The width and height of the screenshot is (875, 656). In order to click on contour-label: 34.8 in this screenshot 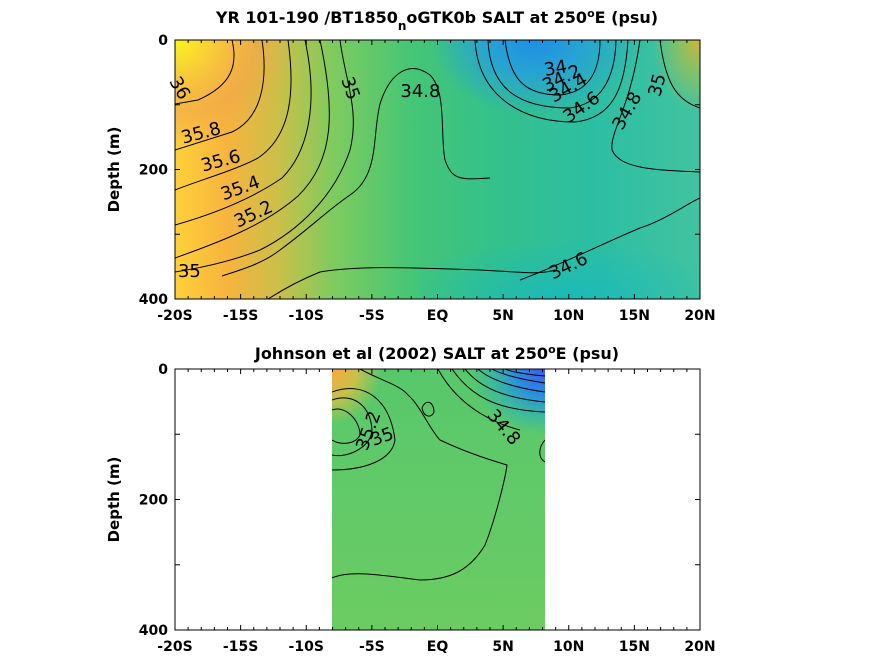, I will do `click(420, 91)`.